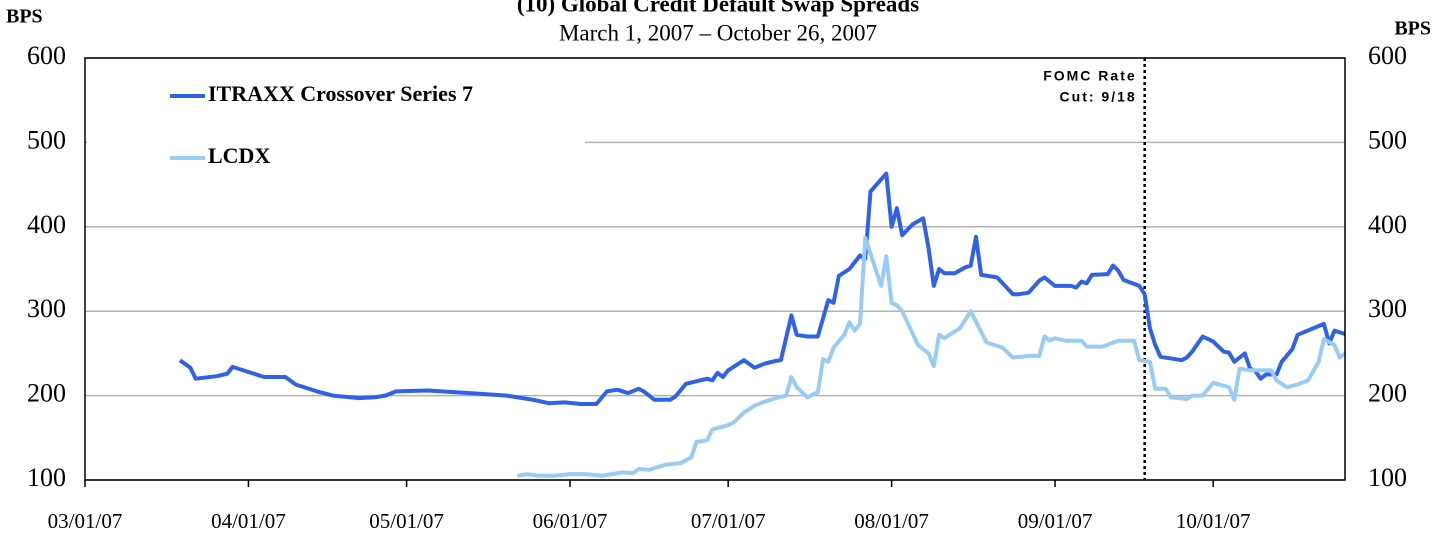 Image resolution: width=1437 pixels, height=537 pixels. Describe the element at coordinates (406, 521) in the screenshot. I see `x-tick-label: 05/01/07` at that location.